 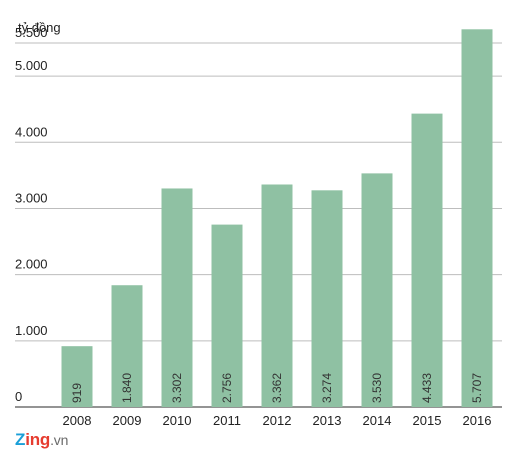 I want to click on x-tick-labels: 2008 2009 2010 2011 2012 2013 2014 2015 2016, so click(x=277, y=420).